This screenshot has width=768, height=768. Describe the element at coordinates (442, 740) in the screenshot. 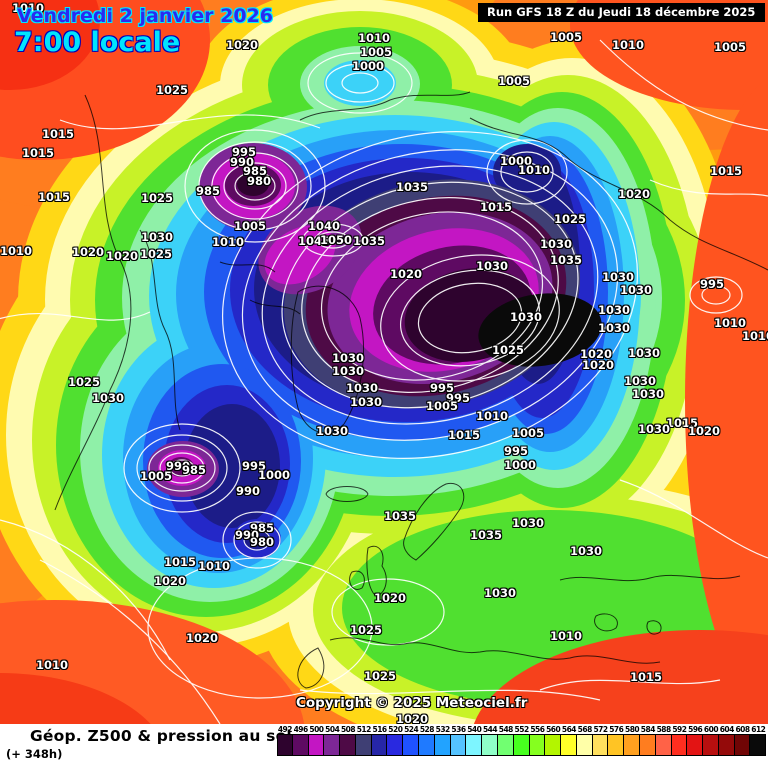

I see `colorbar-cell: 532` at that location.